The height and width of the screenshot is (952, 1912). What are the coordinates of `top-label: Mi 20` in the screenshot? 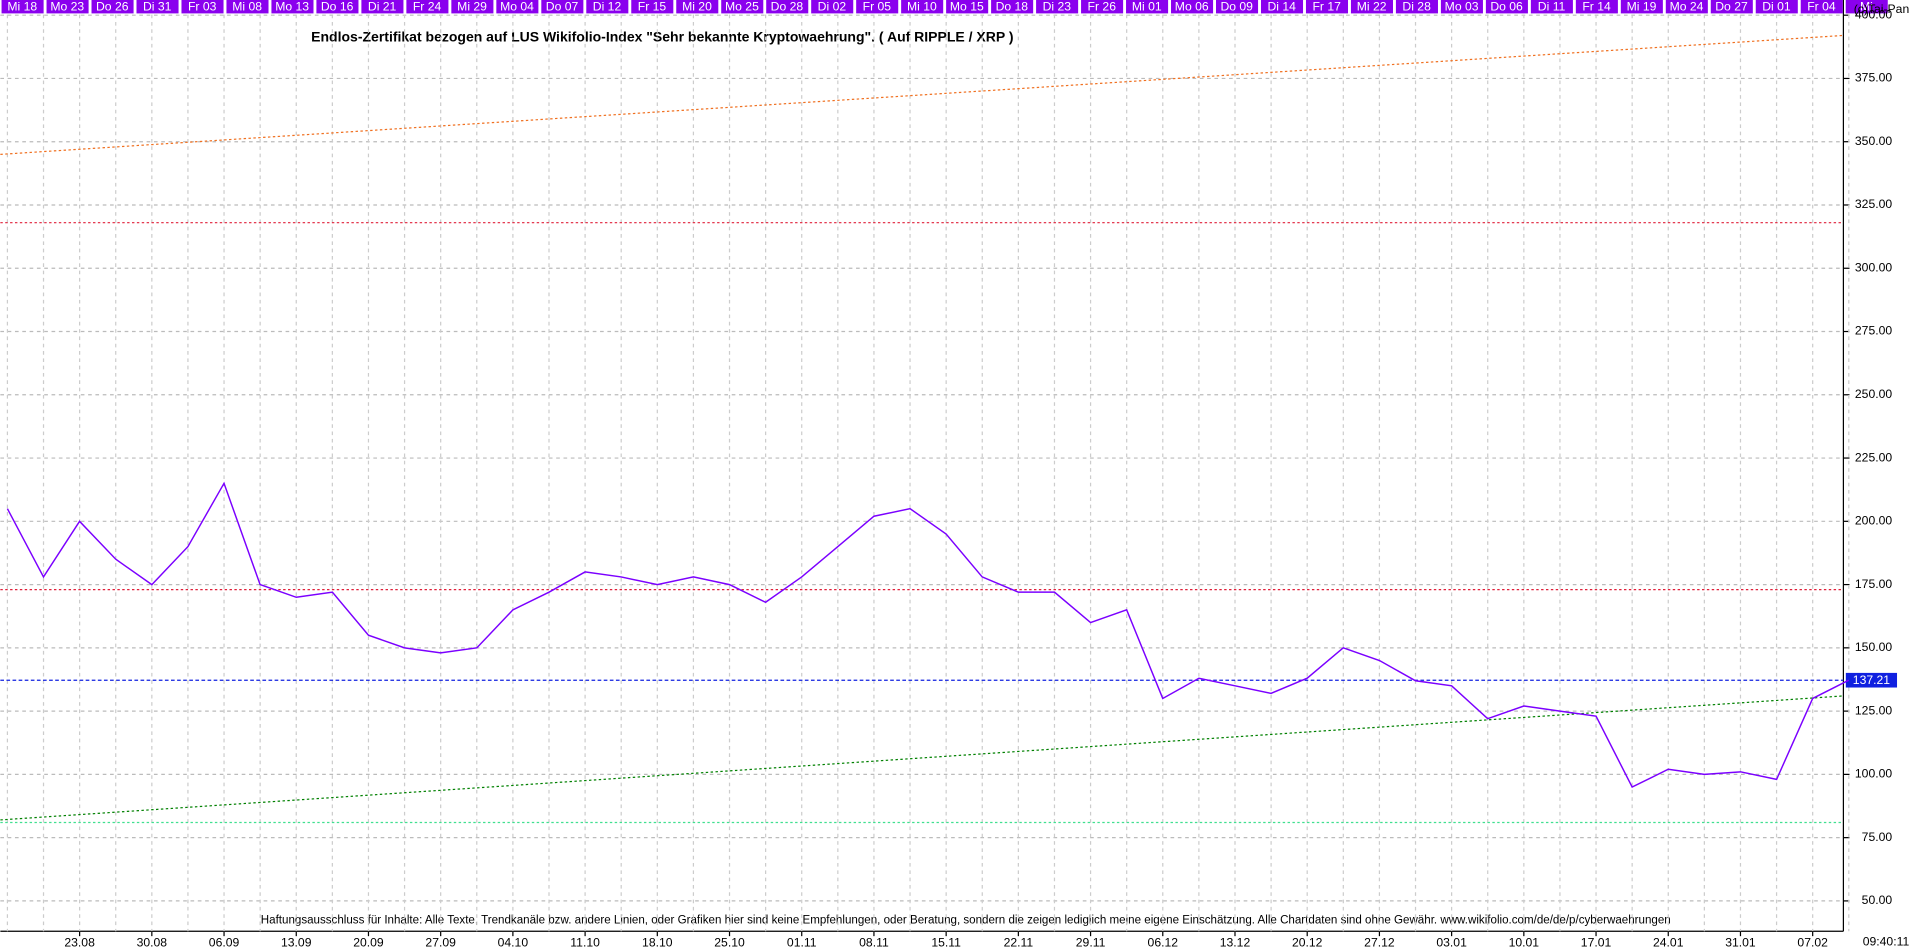 It's located at (697, 7).